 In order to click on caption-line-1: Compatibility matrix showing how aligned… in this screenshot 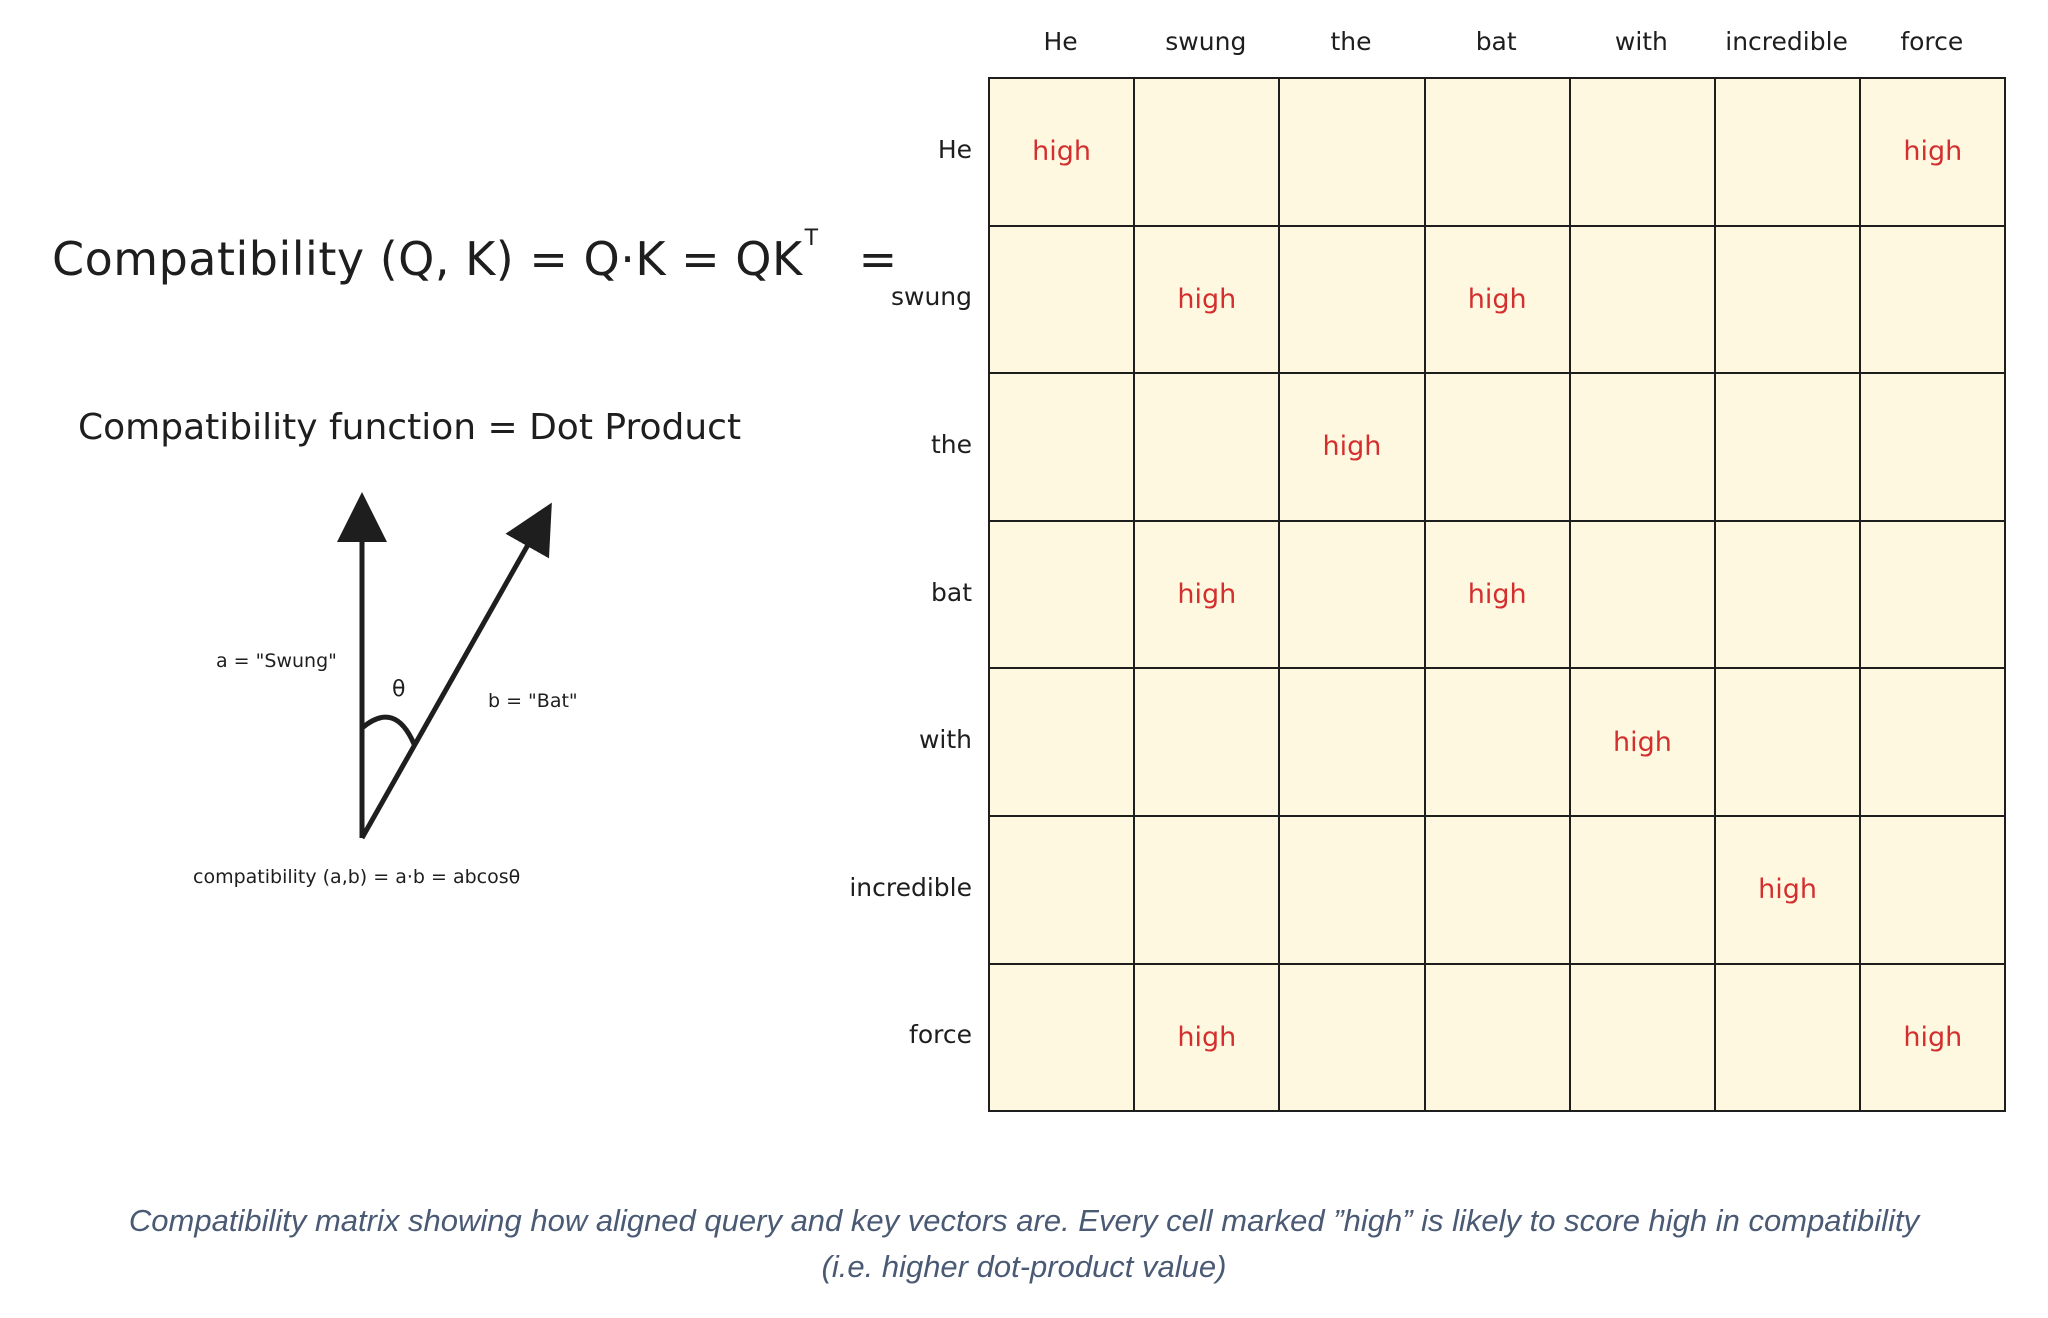, I will do `click(1024, 1220)`.